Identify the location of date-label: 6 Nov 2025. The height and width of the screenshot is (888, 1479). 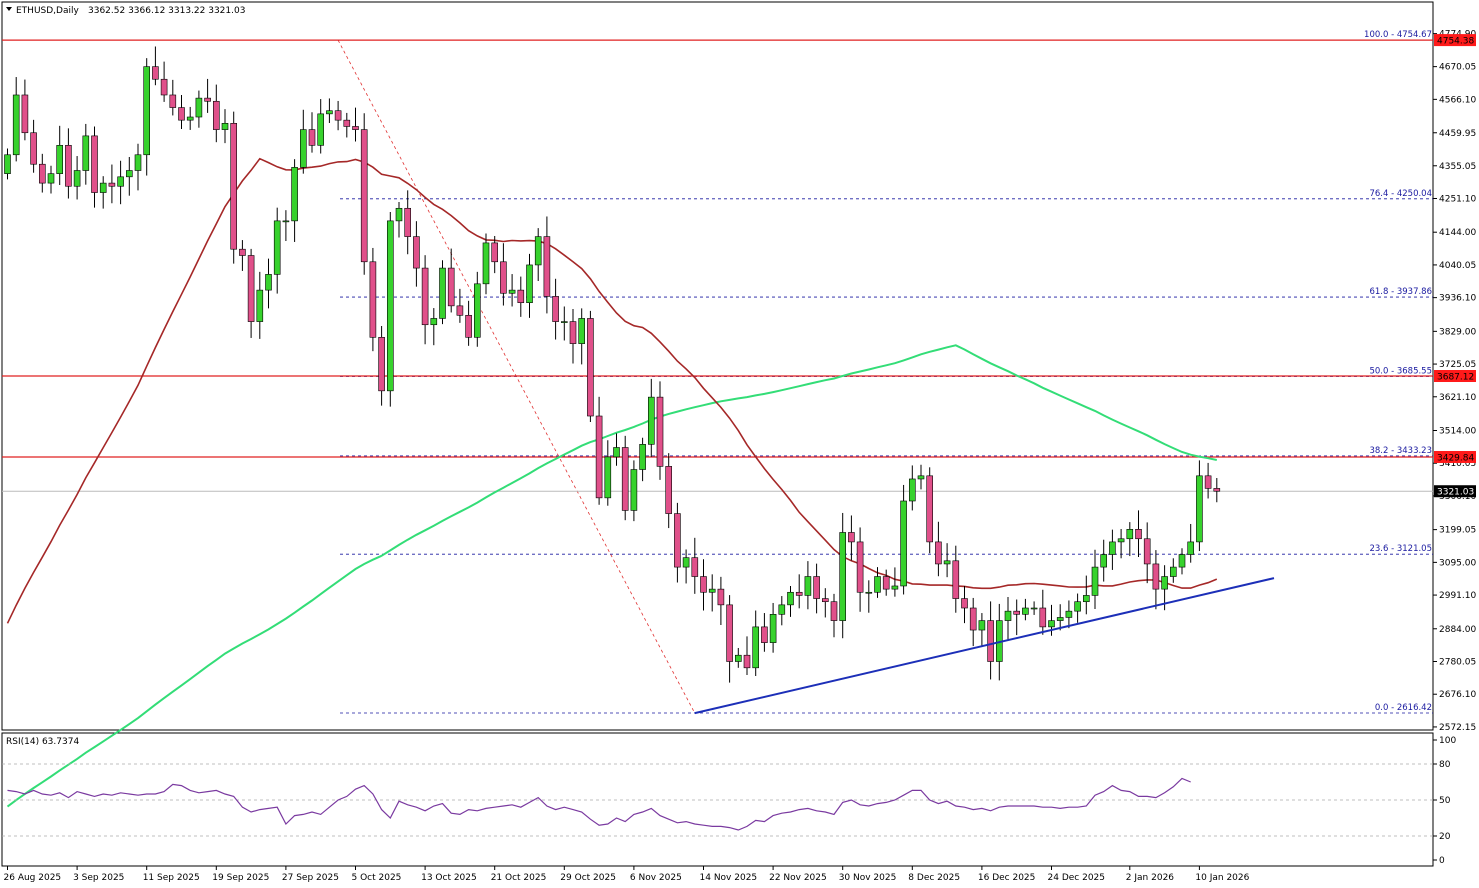
(656, 878).